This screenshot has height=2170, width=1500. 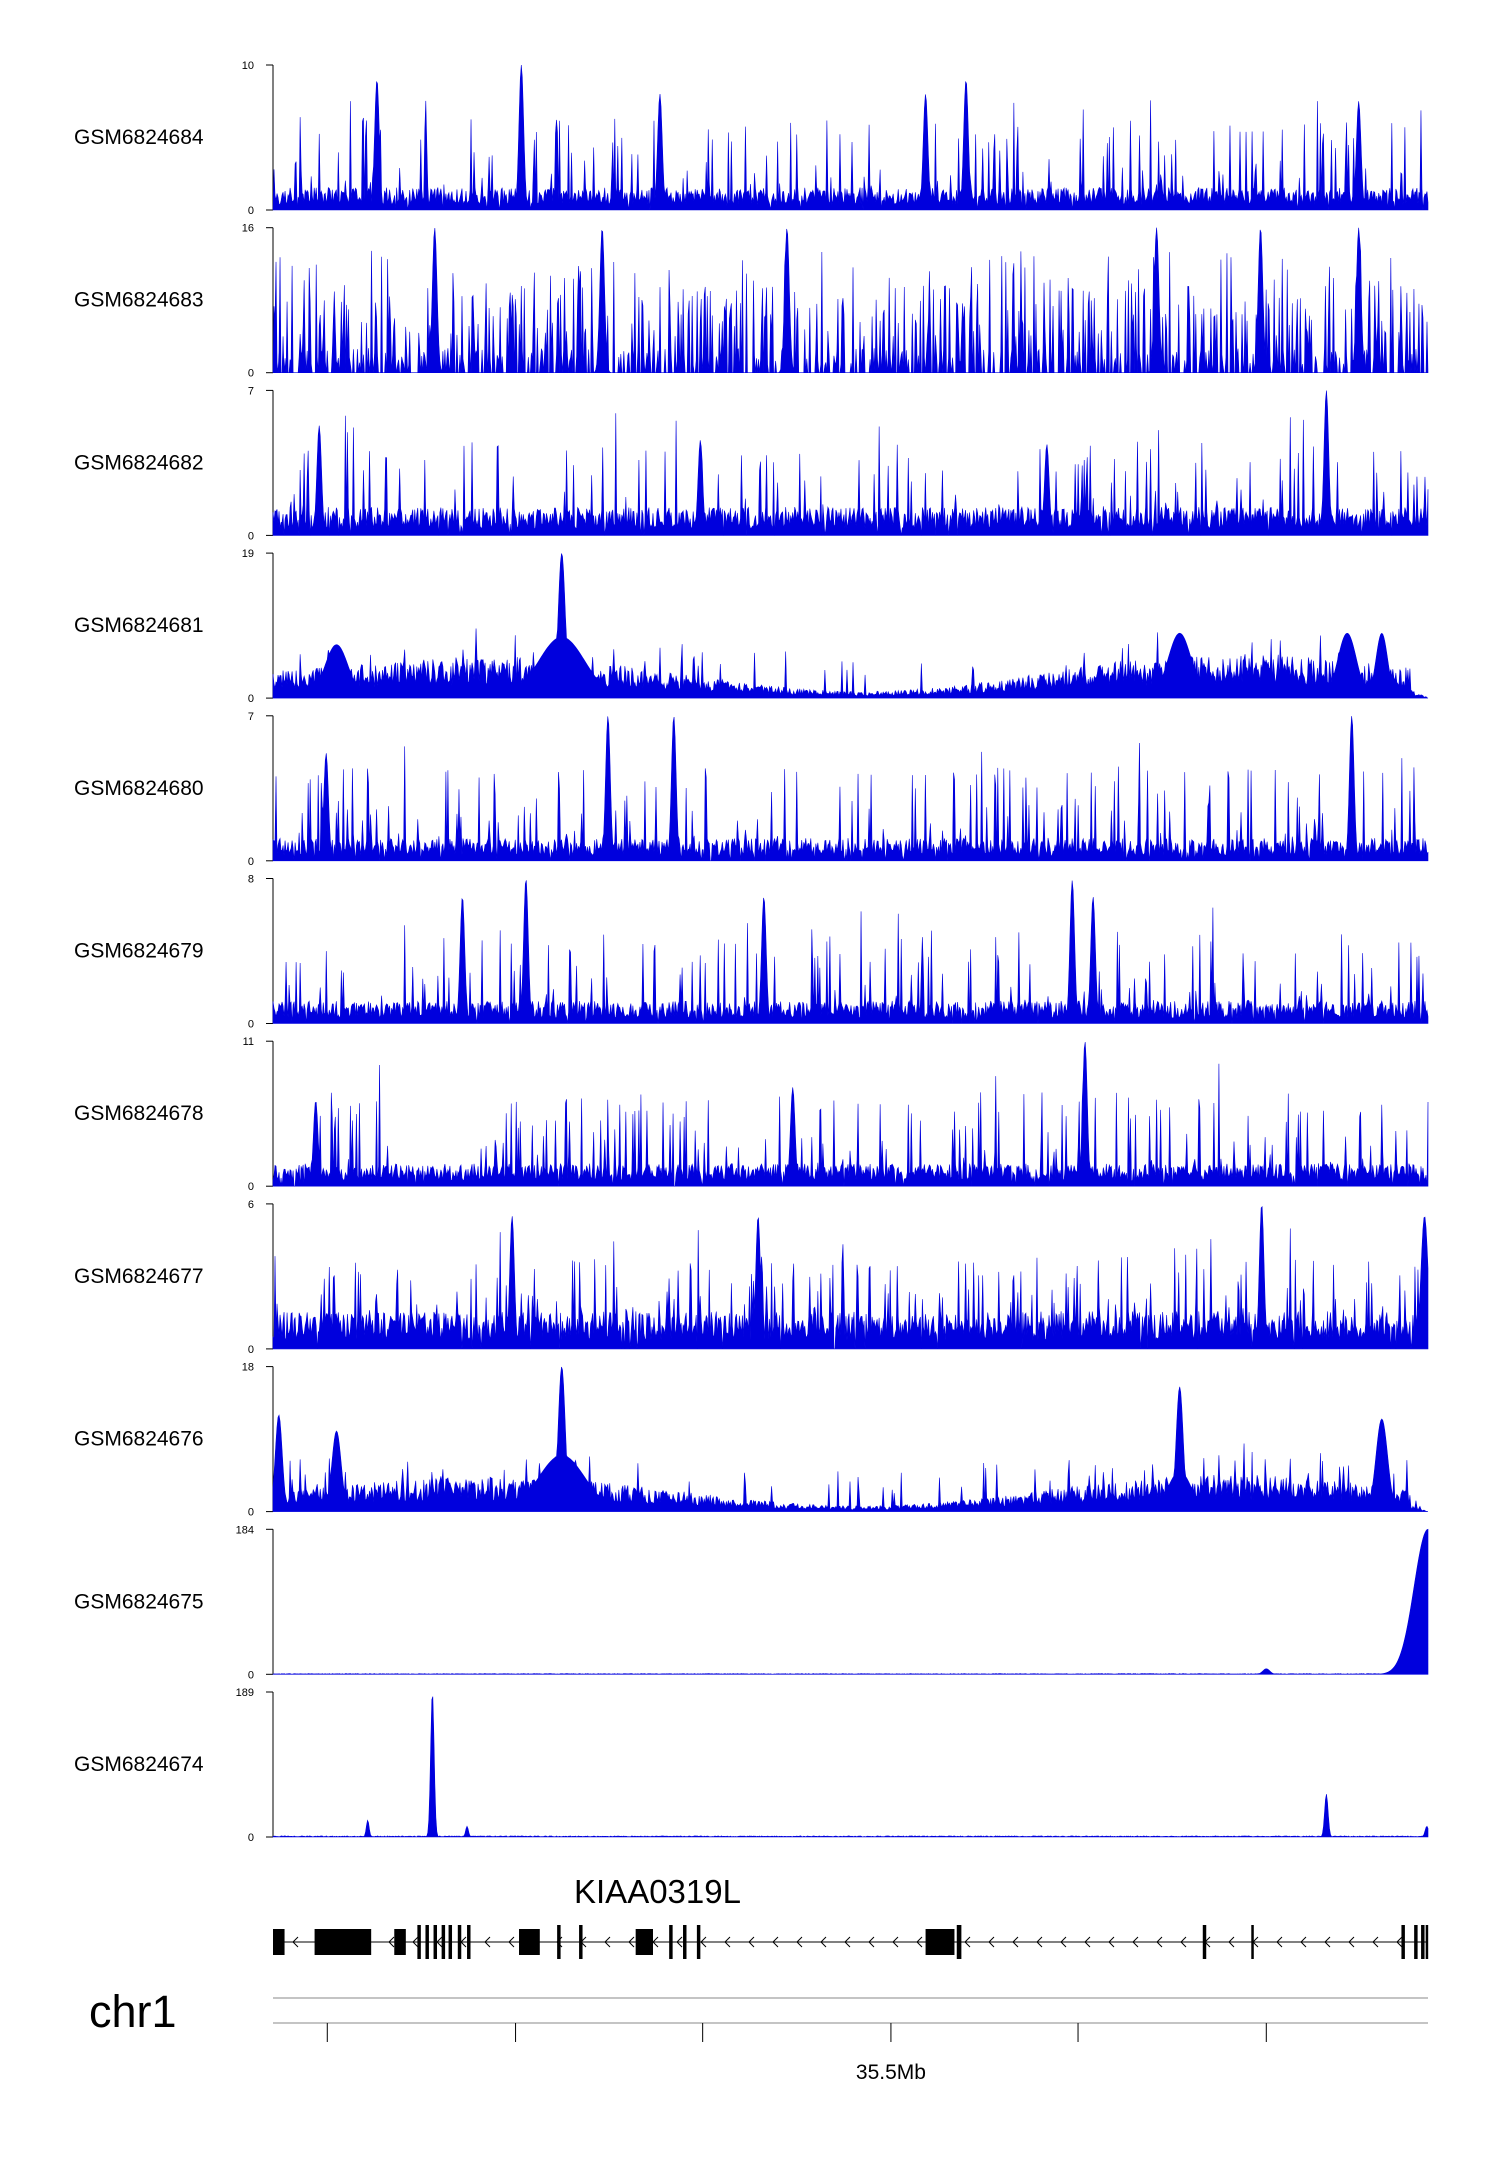 I want to click on y-tick-label-max: 184, so click(x=245, y=1530).